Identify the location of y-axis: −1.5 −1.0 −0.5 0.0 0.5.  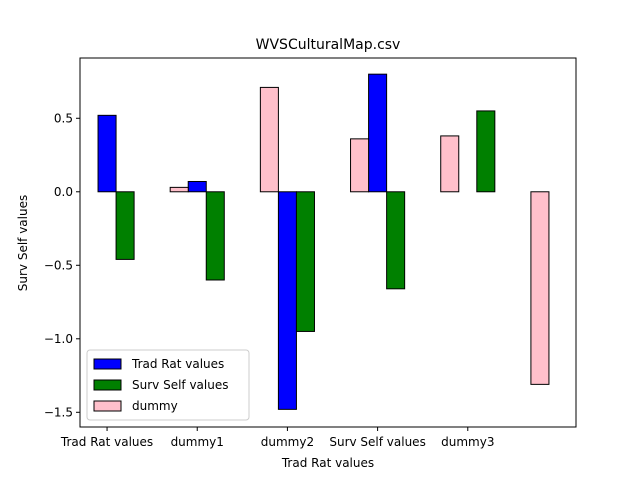
(62, 265).